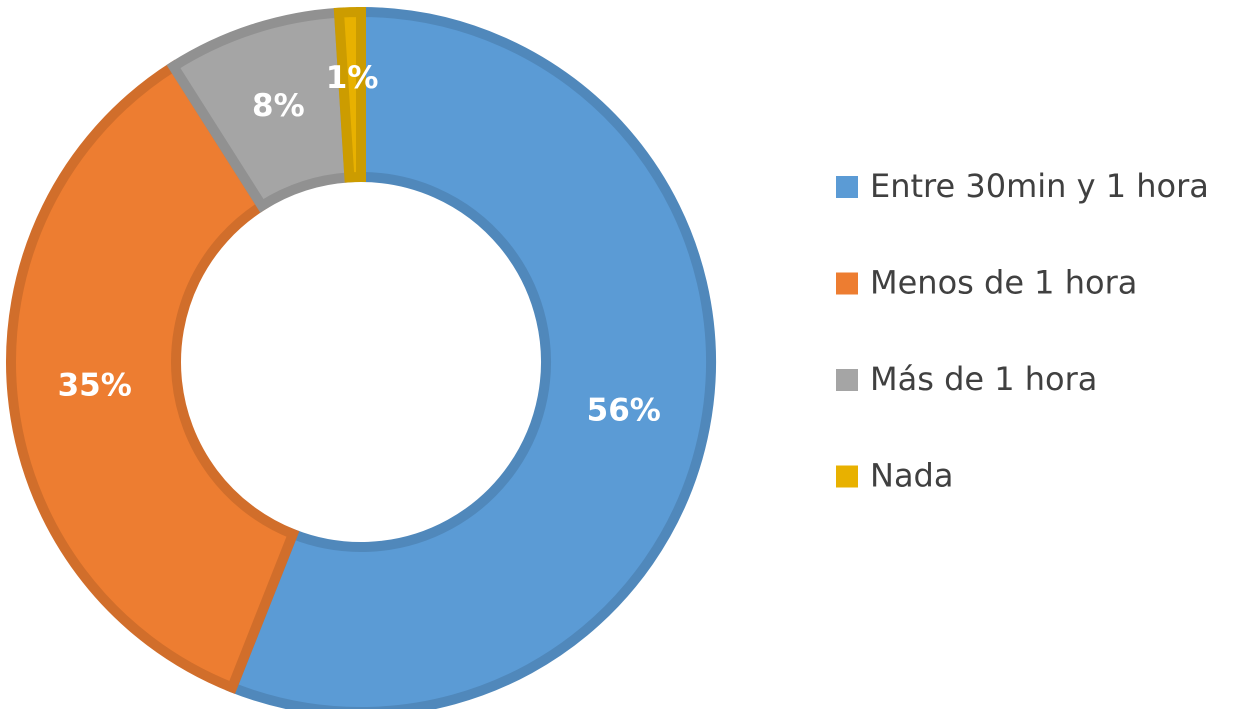 The image size is (1244, 713). What do you see at coordinates (1003, 283) in the screenshot?
I see `legend-label: Menos de 1 hora` at bounding box center [1003, 283].